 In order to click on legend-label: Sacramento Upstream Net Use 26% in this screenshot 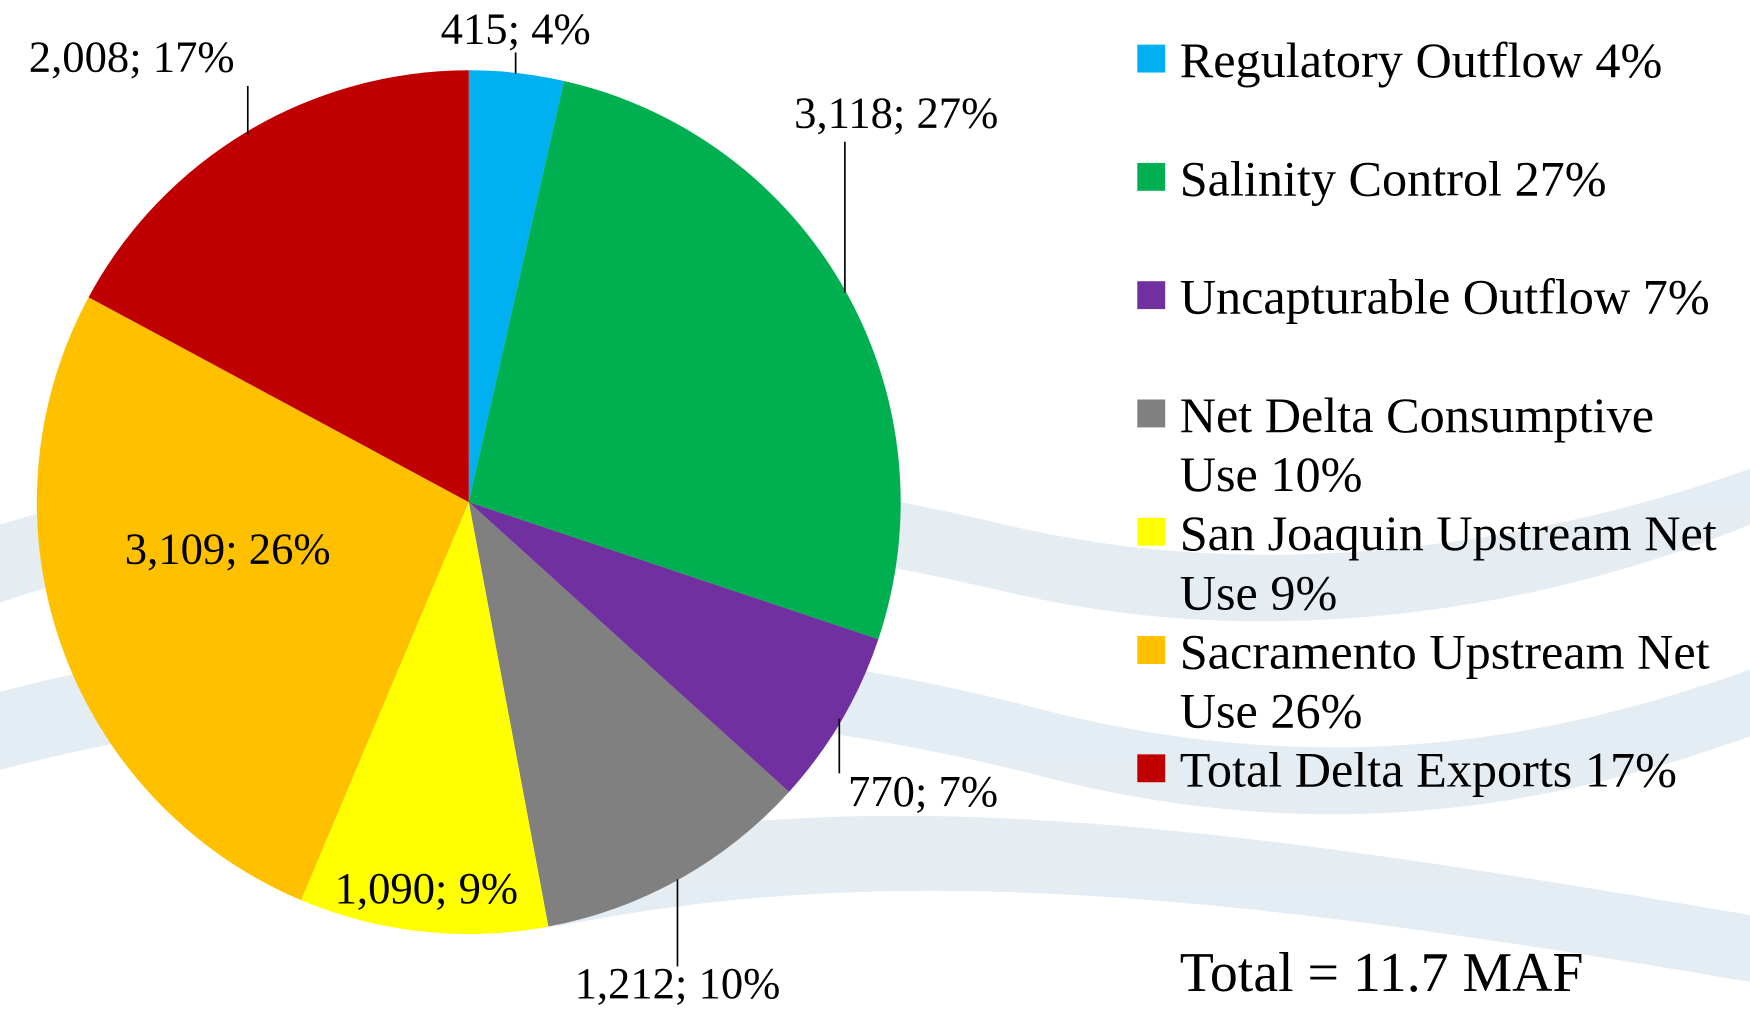, I will do `click(1444, 681)`.